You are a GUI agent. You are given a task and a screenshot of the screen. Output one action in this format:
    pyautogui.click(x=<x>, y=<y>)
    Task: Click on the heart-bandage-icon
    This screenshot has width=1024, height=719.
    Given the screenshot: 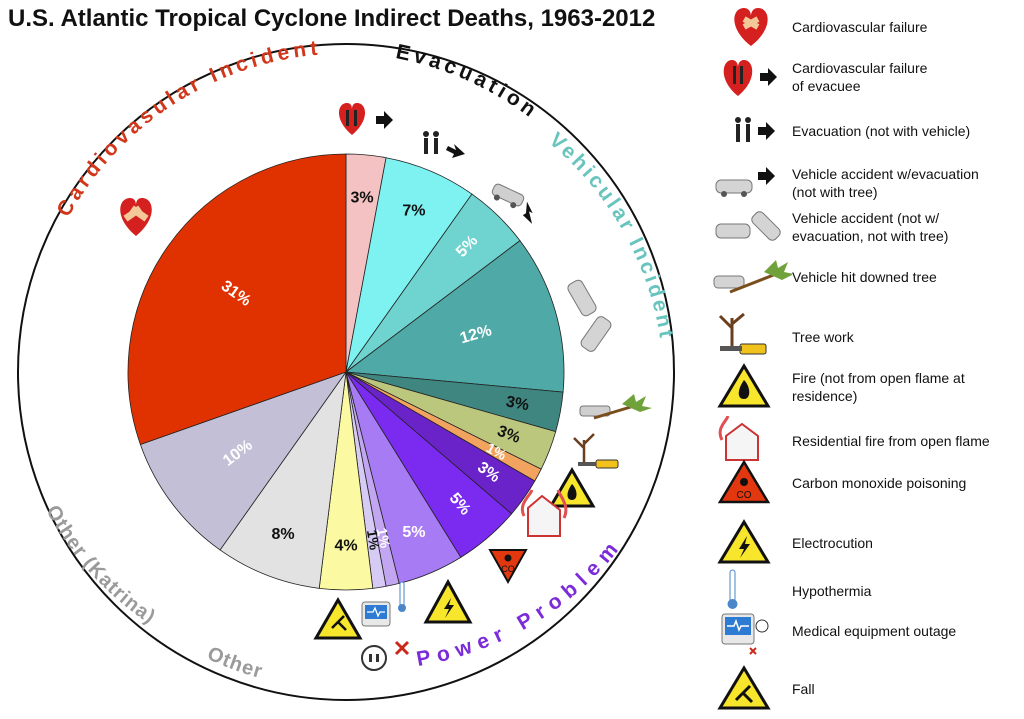 What is the action you would take?
    pyautogui.click(x=136, y=217)
    